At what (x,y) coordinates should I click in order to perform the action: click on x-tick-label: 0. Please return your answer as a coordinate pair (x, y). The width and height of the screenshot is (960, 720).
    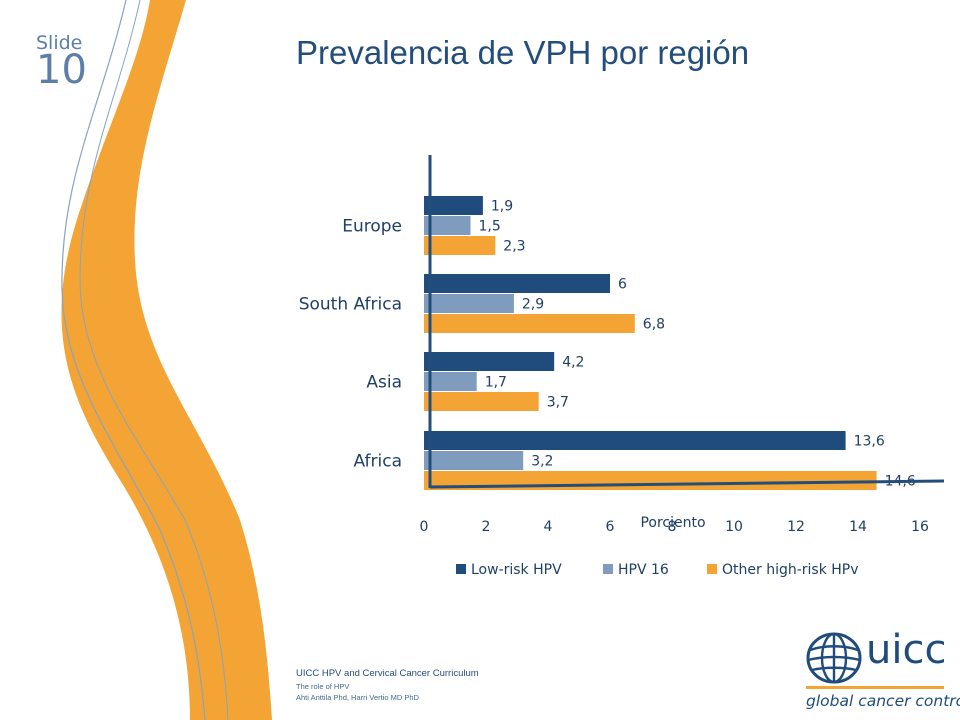
    Looking at the image, I should click on (424, 527).